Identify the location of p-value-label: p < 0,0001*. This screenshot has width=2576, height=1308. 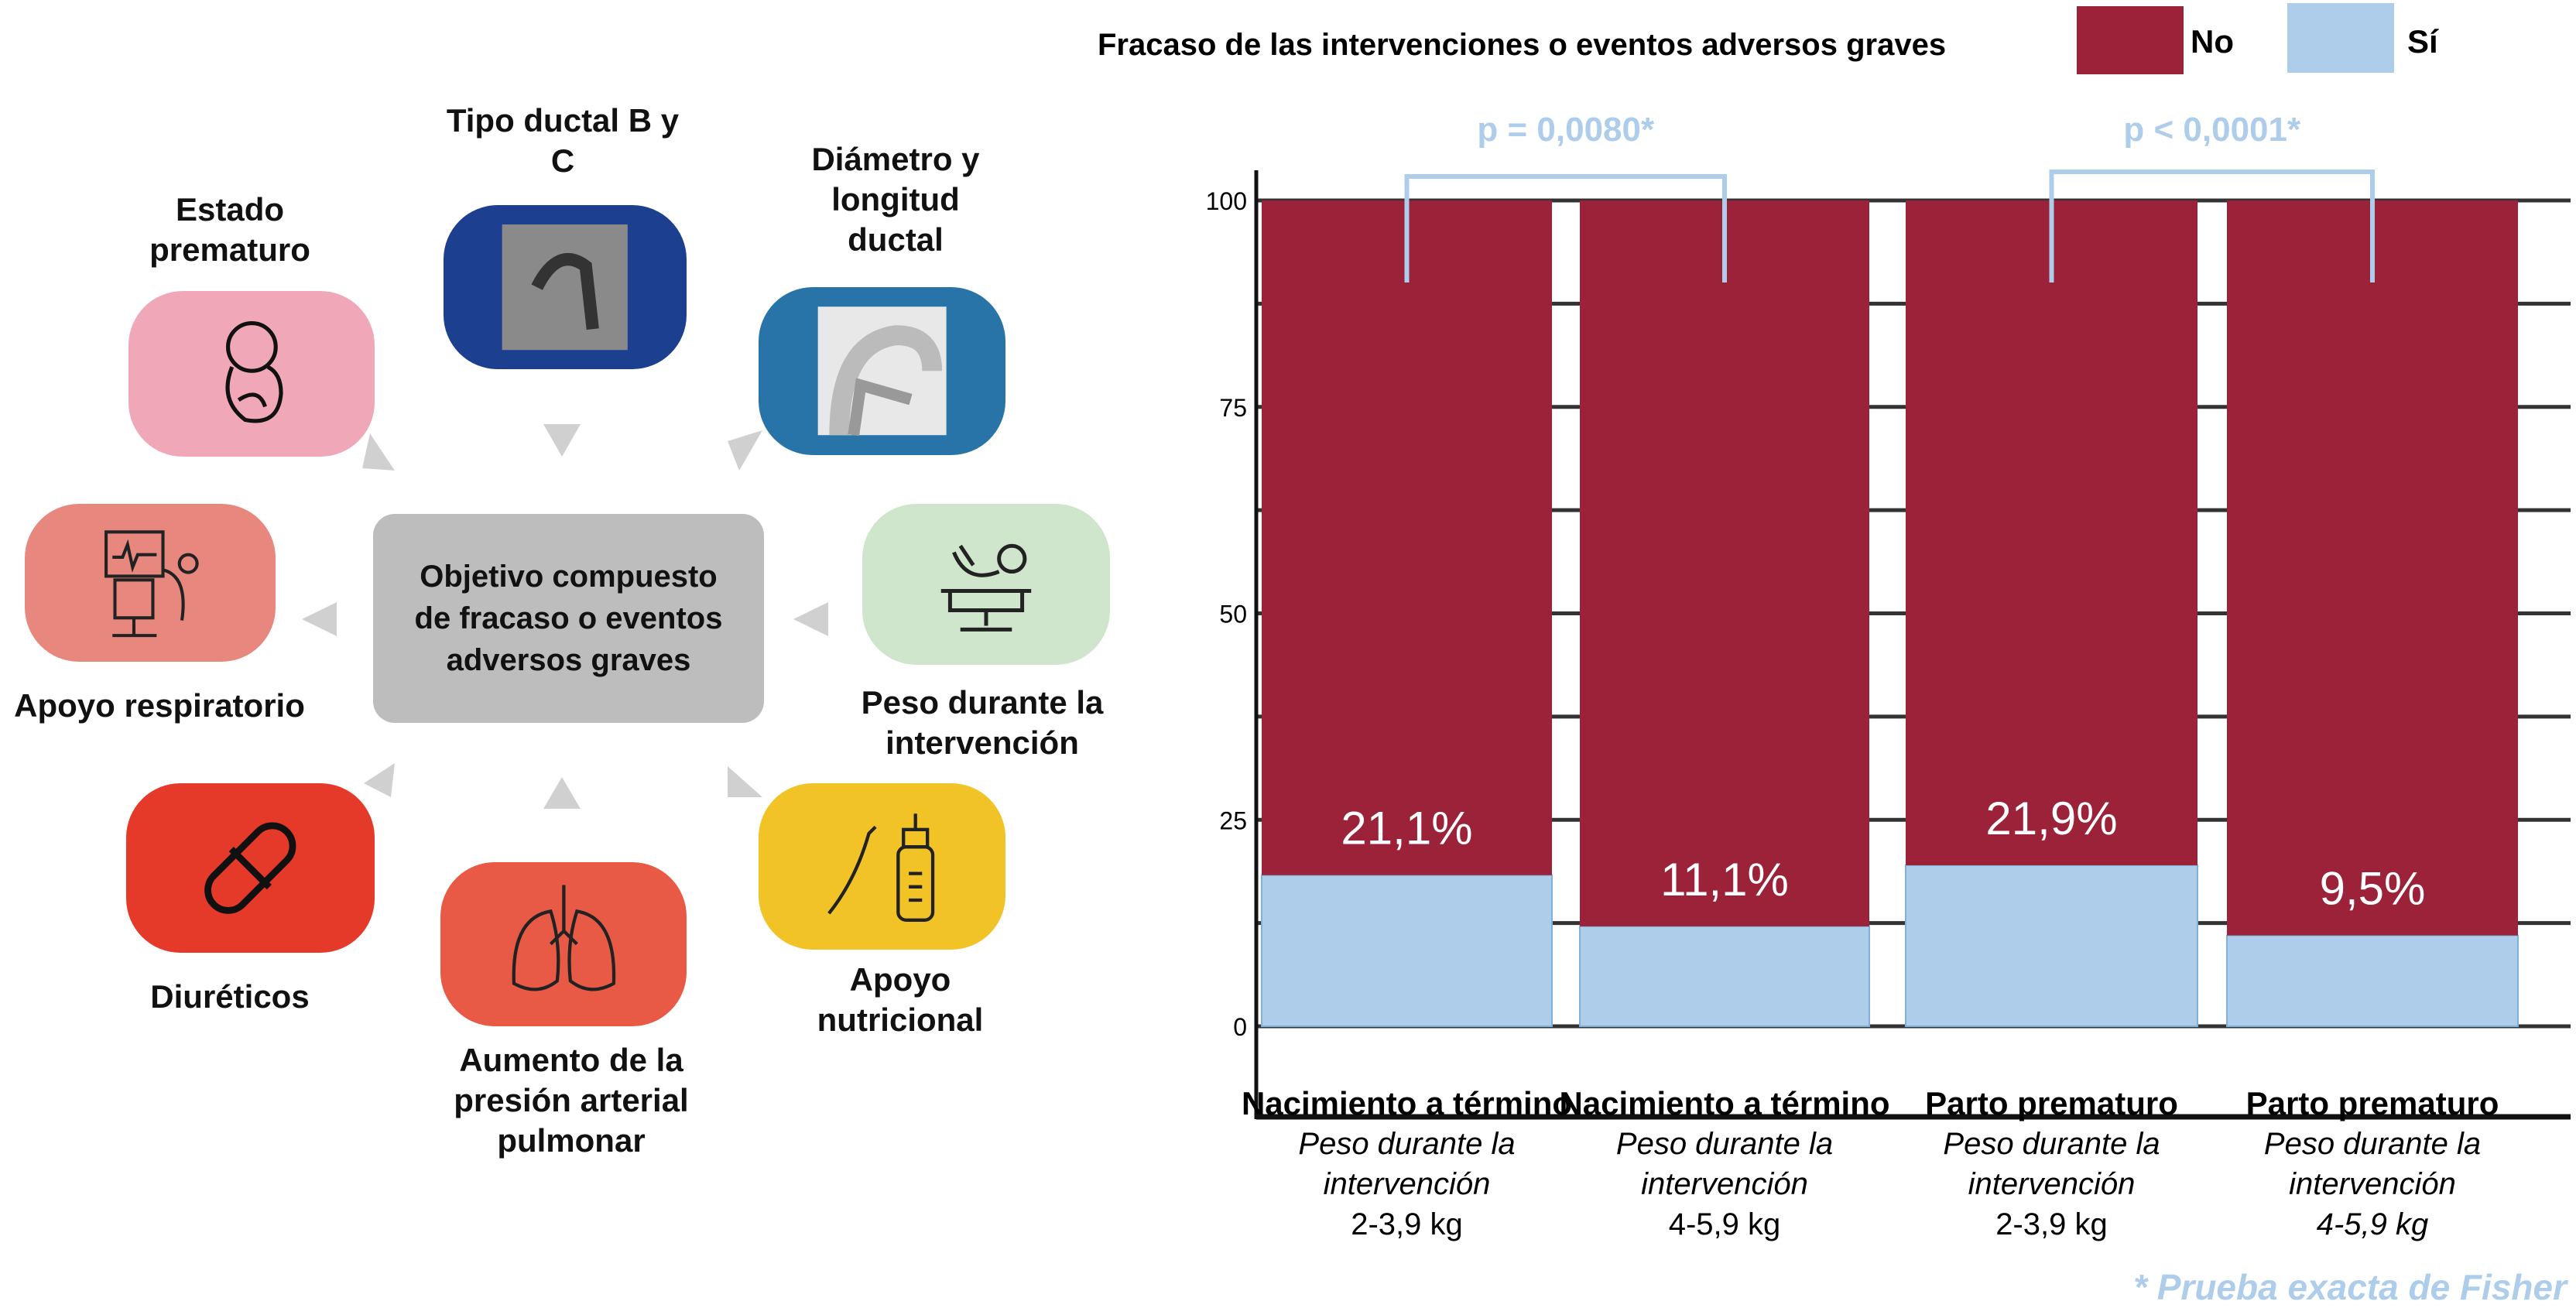
(2212, 130).